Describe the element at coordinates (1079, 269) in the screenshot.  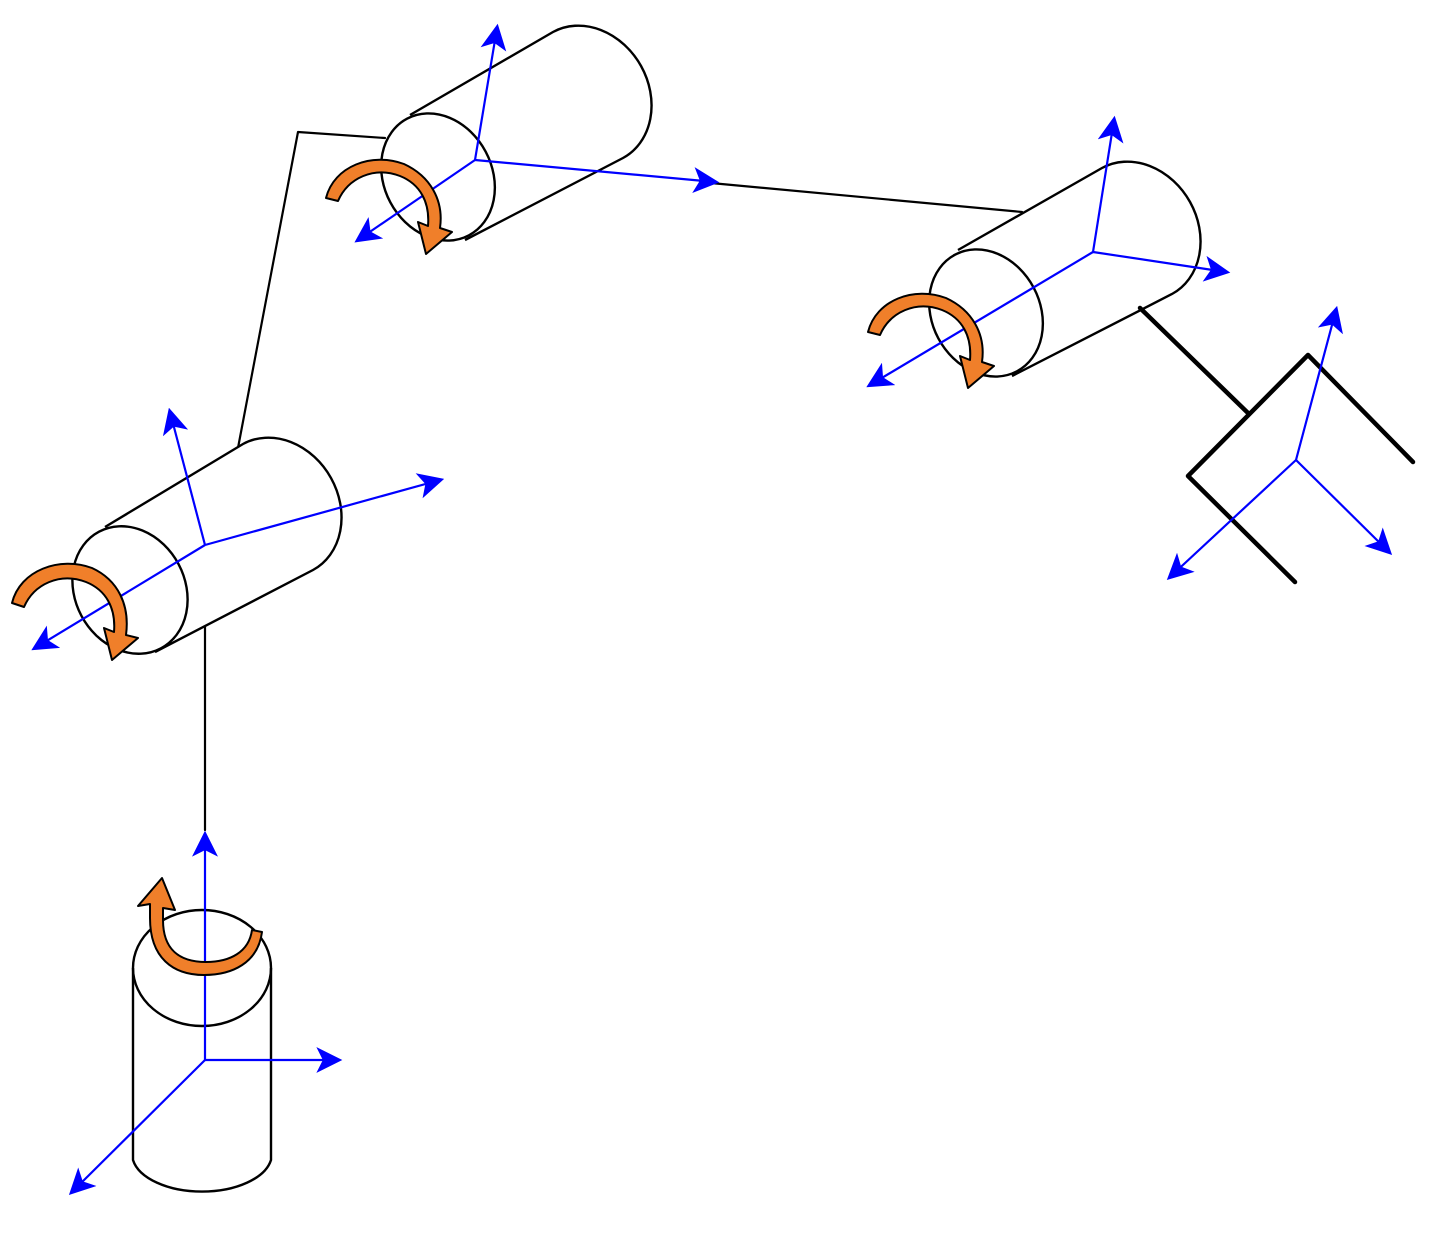
I see `wrist-cylinder-body` at that location.